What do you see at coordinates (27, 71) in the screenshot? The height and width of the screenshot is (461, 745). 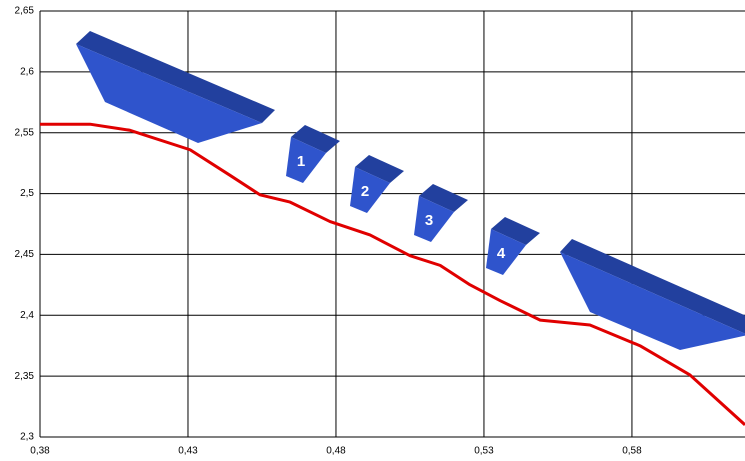 I see `y-tick-label: 2,6` at bounding box center [27, 71].